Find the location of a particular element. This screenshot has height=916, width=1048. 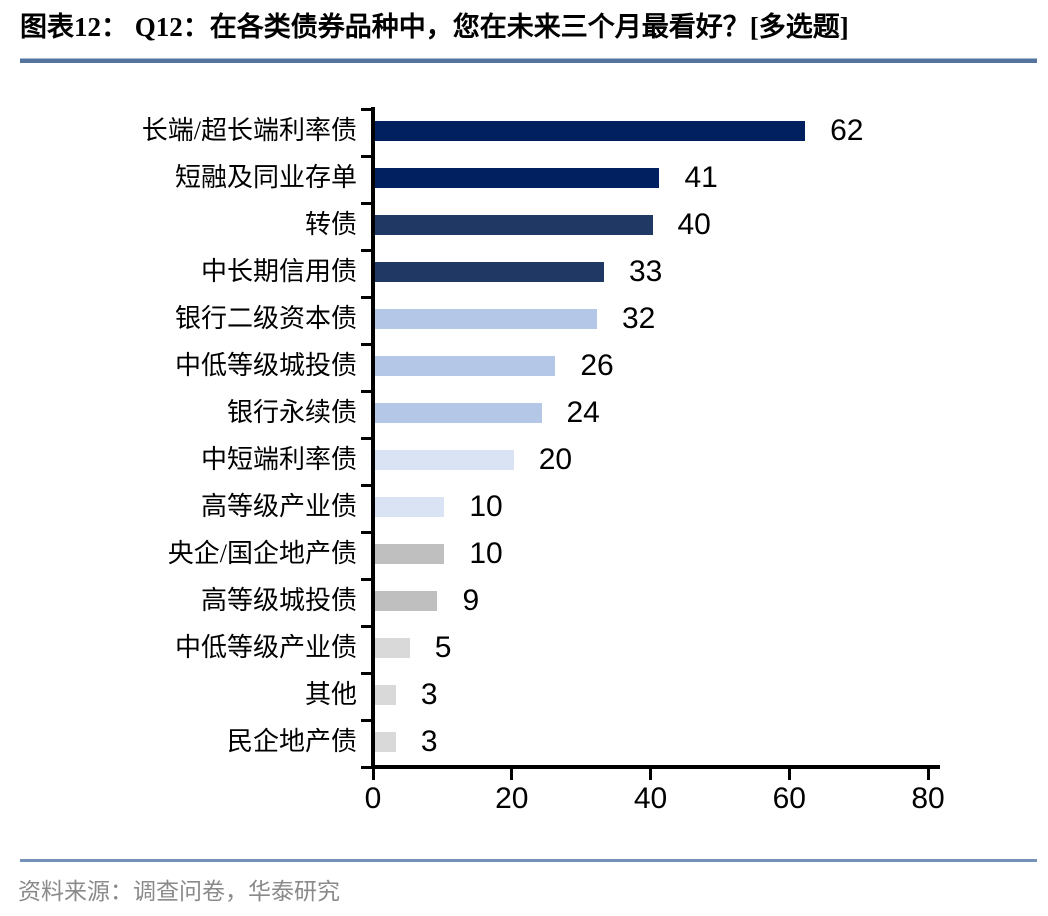

value-label: 62 is located at coordinates (847, 130).